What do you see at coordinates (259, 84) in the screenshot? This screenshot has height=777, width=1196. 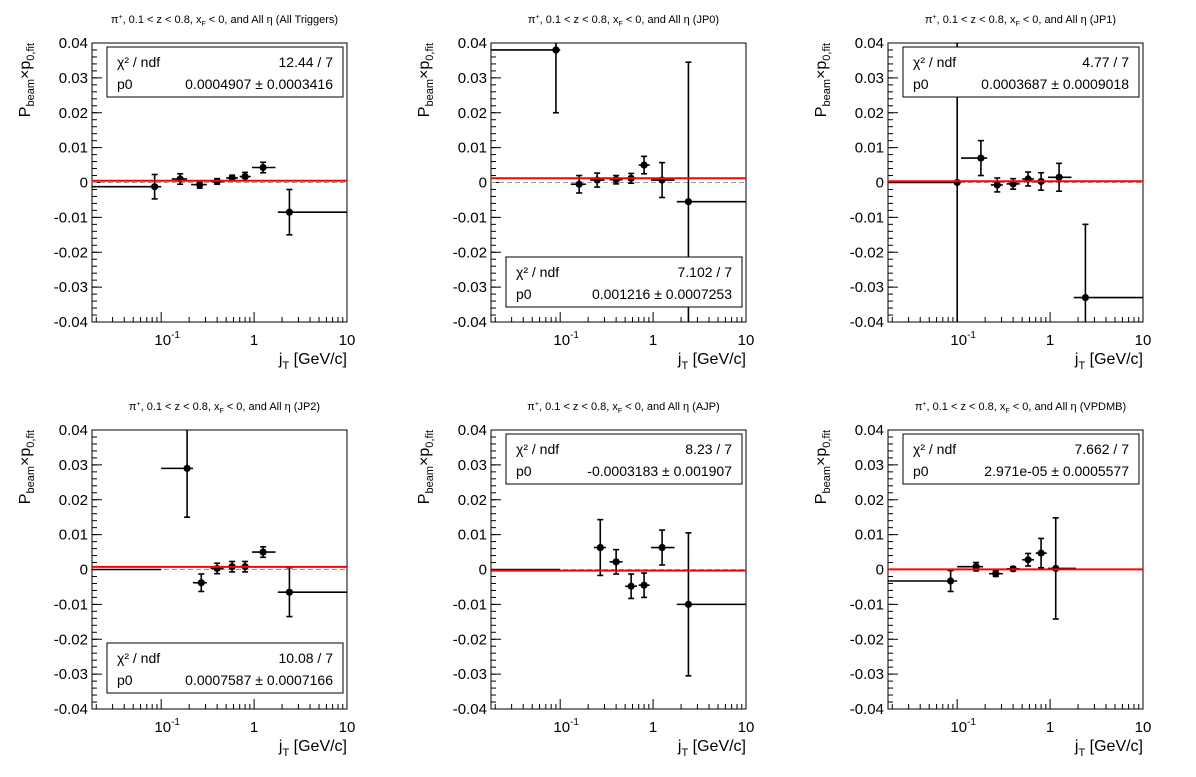 I see `p0-value: 0.0004907 ± 0.0003416` at bounding box center [259, 84].